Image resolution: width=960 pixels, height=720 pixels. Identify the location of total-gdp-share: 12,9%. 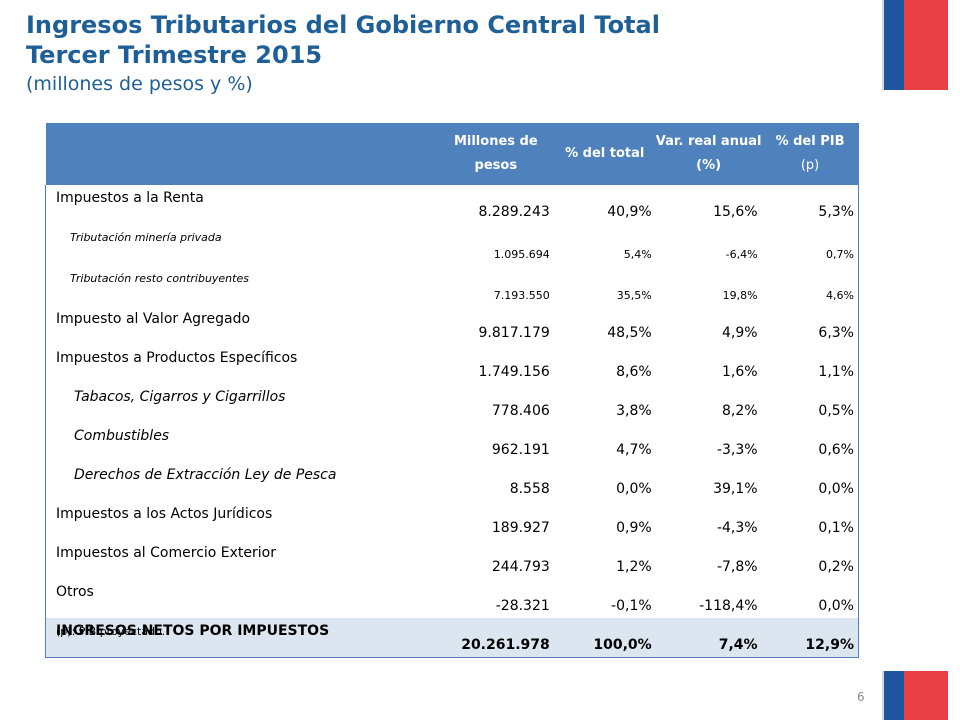
(810, 638).